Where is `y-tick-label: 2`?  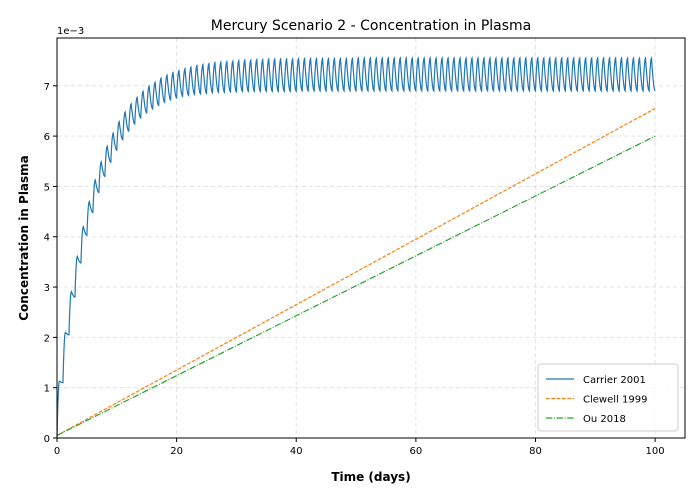 y-tick-label: 2 is located at coordinates (47, 338).